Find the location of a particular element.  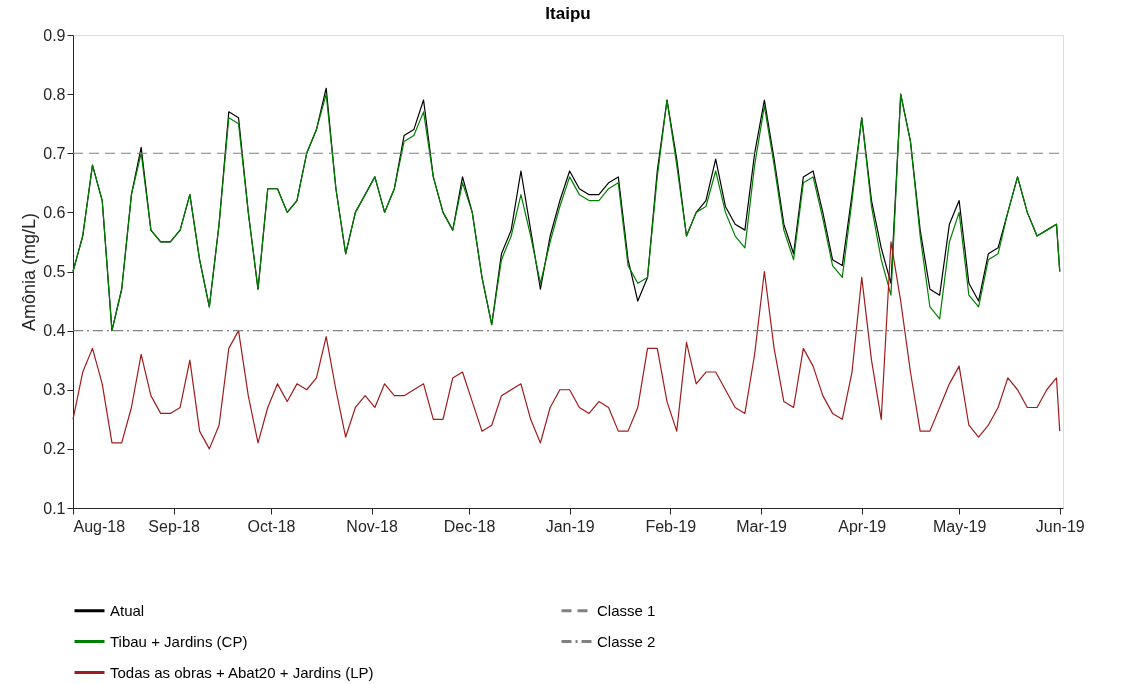

y-tick-label: 0.5 is located at coordinates (54, 271).